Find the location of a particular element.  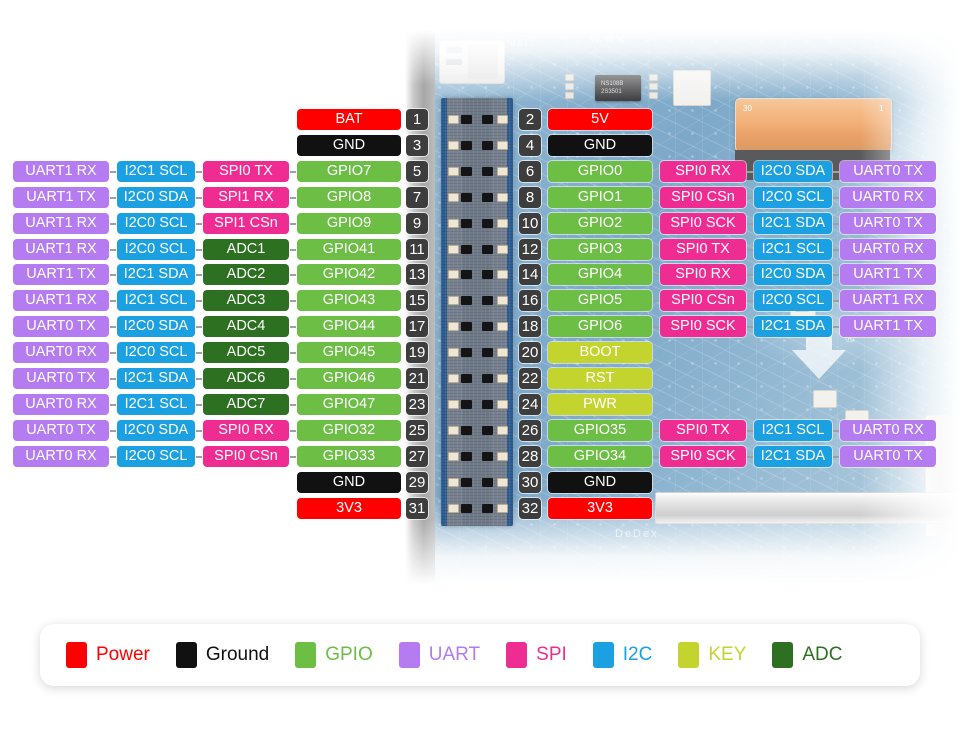

pin-label-adc: ADC4 is located at coordinates (246, 326).